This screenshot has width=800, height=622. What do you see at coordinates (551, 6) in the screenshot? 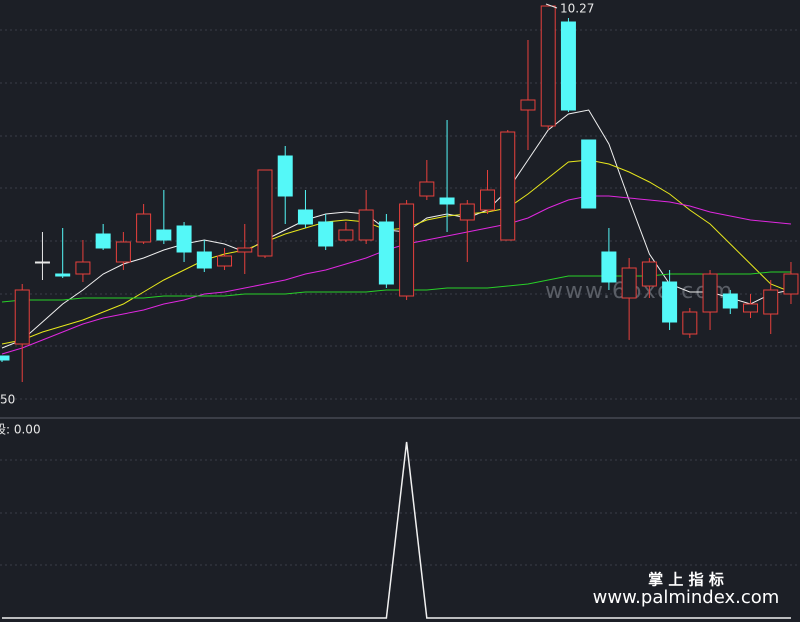
I see `annotation-arrow` at bounding box center [551, 6].